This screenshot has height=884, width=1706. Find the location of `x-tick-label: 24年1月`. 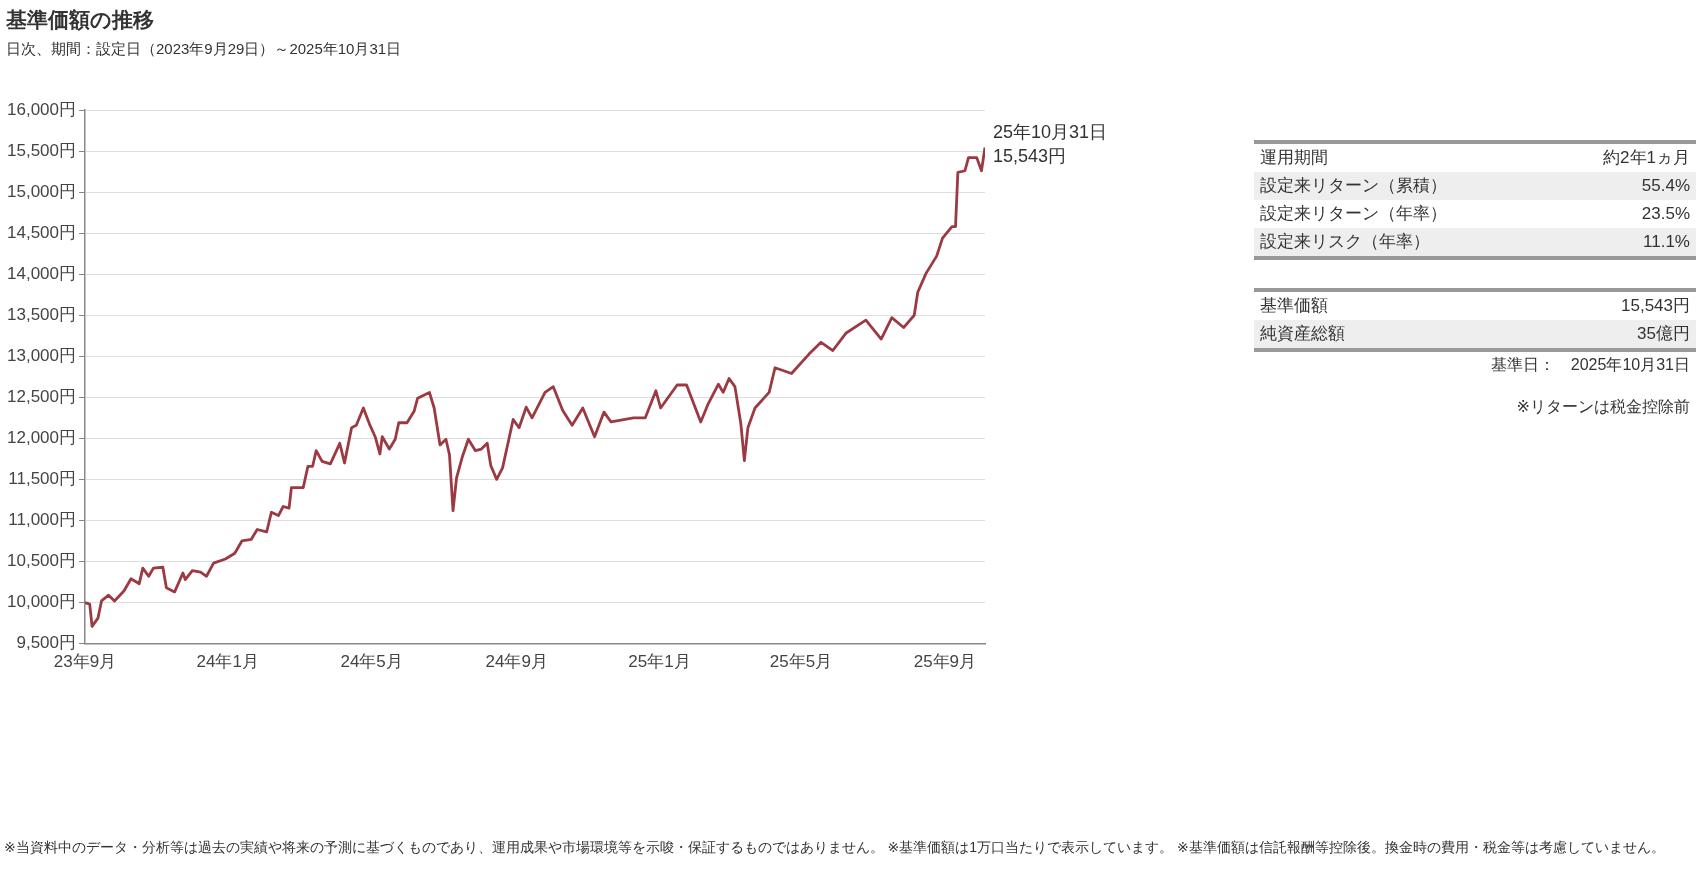

x-tick-label: 24年1月 is located at coordinates (227, 662).